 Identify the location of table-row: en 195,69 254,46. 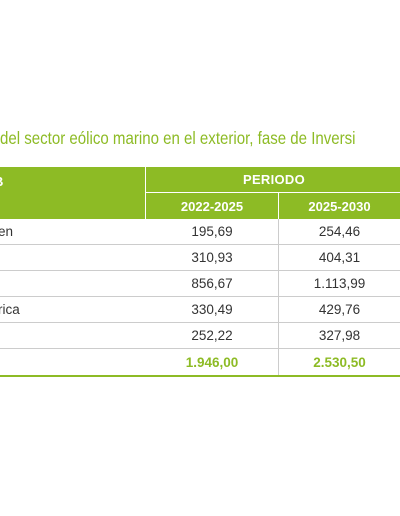
(200, 232).